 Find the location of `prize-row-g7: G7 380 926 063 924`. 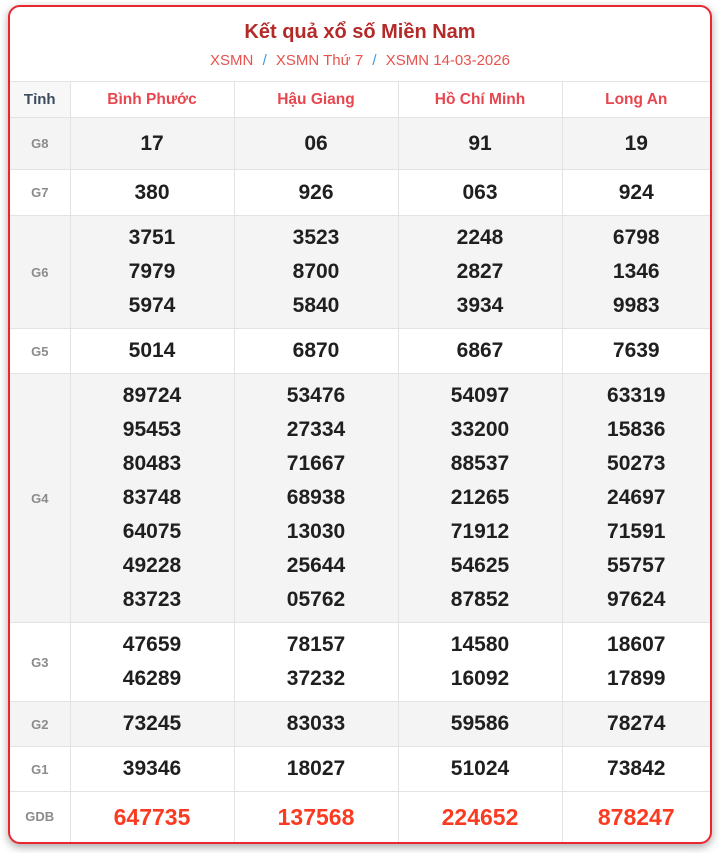

prize-row-g7: G7 380 926 063 924 is located at coordinates (360, 192).